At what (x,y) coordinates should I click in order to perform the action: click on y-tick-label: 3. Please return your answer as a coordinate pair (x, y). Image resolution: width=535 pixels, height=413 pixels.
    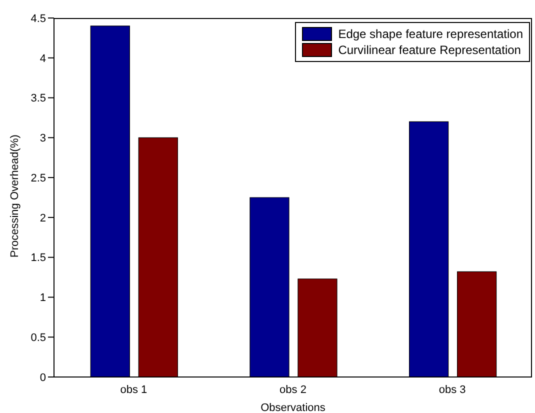
    Looking at the image, I should click on (43, 138).